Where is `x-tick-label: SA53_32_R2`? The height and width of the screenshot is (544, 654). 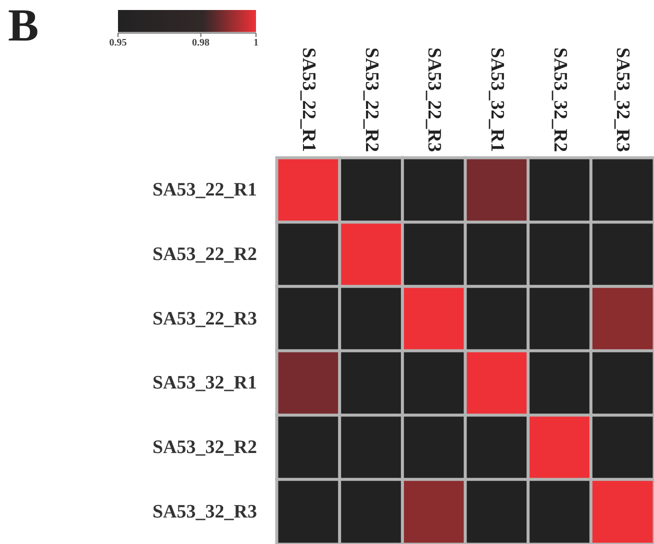 x-tick-label: SA53_32_R2 is located at coordinates (559, 99).